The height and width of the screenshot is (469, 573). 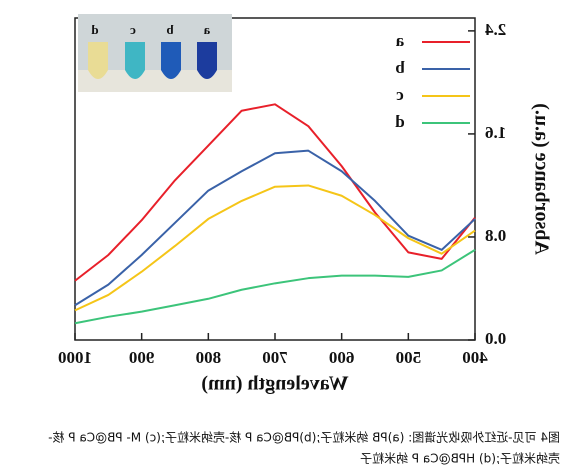 What do you see at coordinates (460, 458) in the screenshot?
I see `caption-line: 壳纳米粒子;(d) HPB@Ca P 纳米粒子` at bounding box center [460, 458].